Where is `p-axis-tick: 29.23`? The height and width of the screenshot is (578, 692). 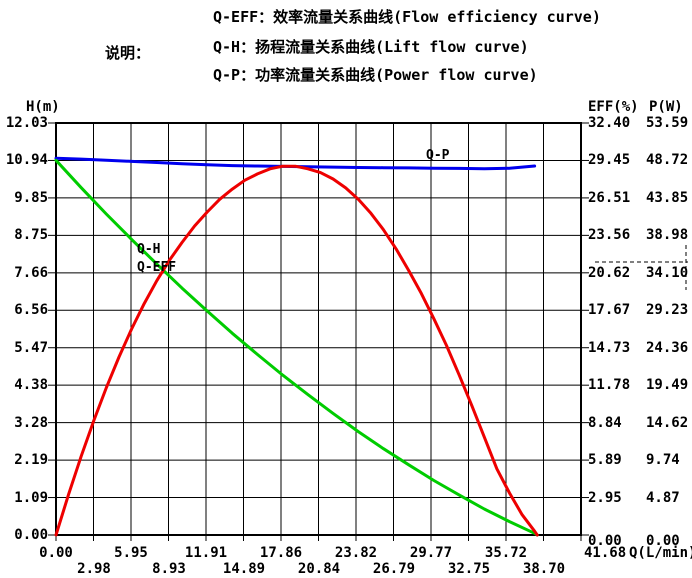 p-axis-tick: 29.23 is located at coordinates (667, 310).